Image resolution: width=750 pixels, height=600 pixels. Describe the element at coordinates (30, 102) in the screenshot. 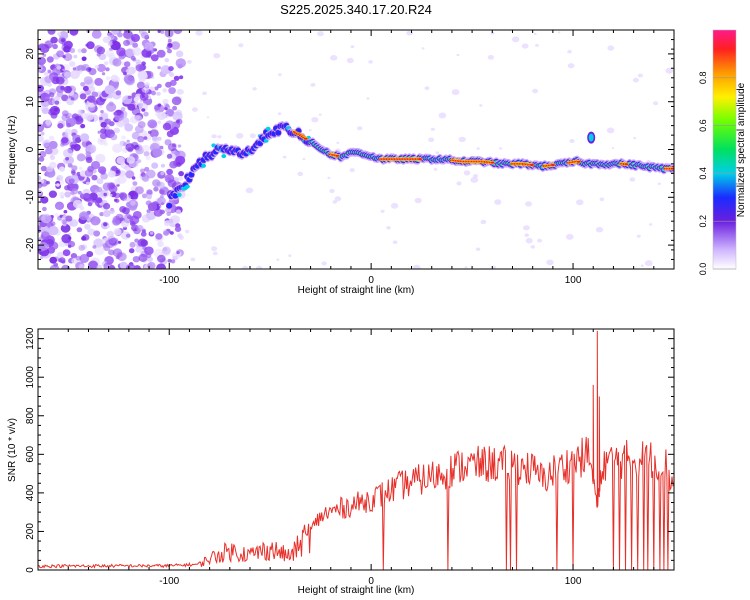

I see `spectrogram-ytick-label: 10` at that location.